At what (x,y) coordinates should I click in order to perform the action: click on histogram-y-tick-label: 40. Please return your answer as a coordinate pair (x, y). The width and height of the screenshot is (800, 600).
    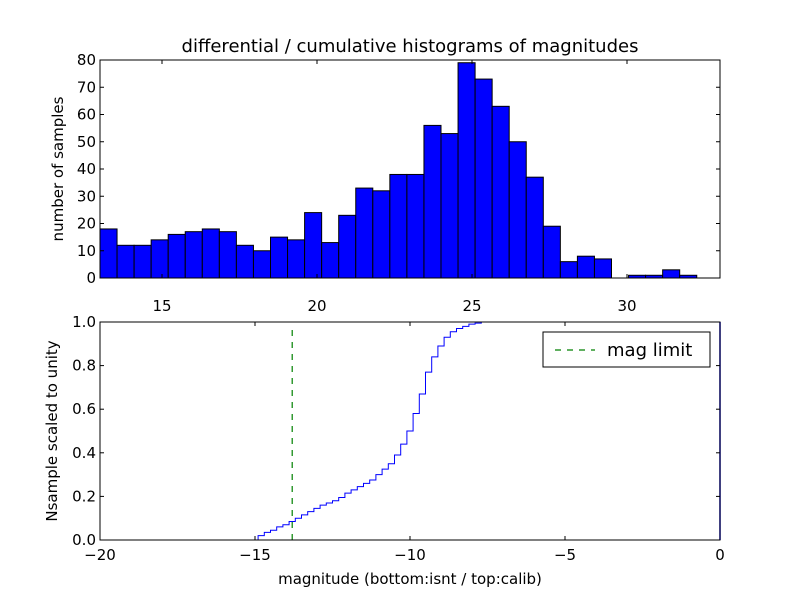
    Looking at the image, I should click on (86, 169).